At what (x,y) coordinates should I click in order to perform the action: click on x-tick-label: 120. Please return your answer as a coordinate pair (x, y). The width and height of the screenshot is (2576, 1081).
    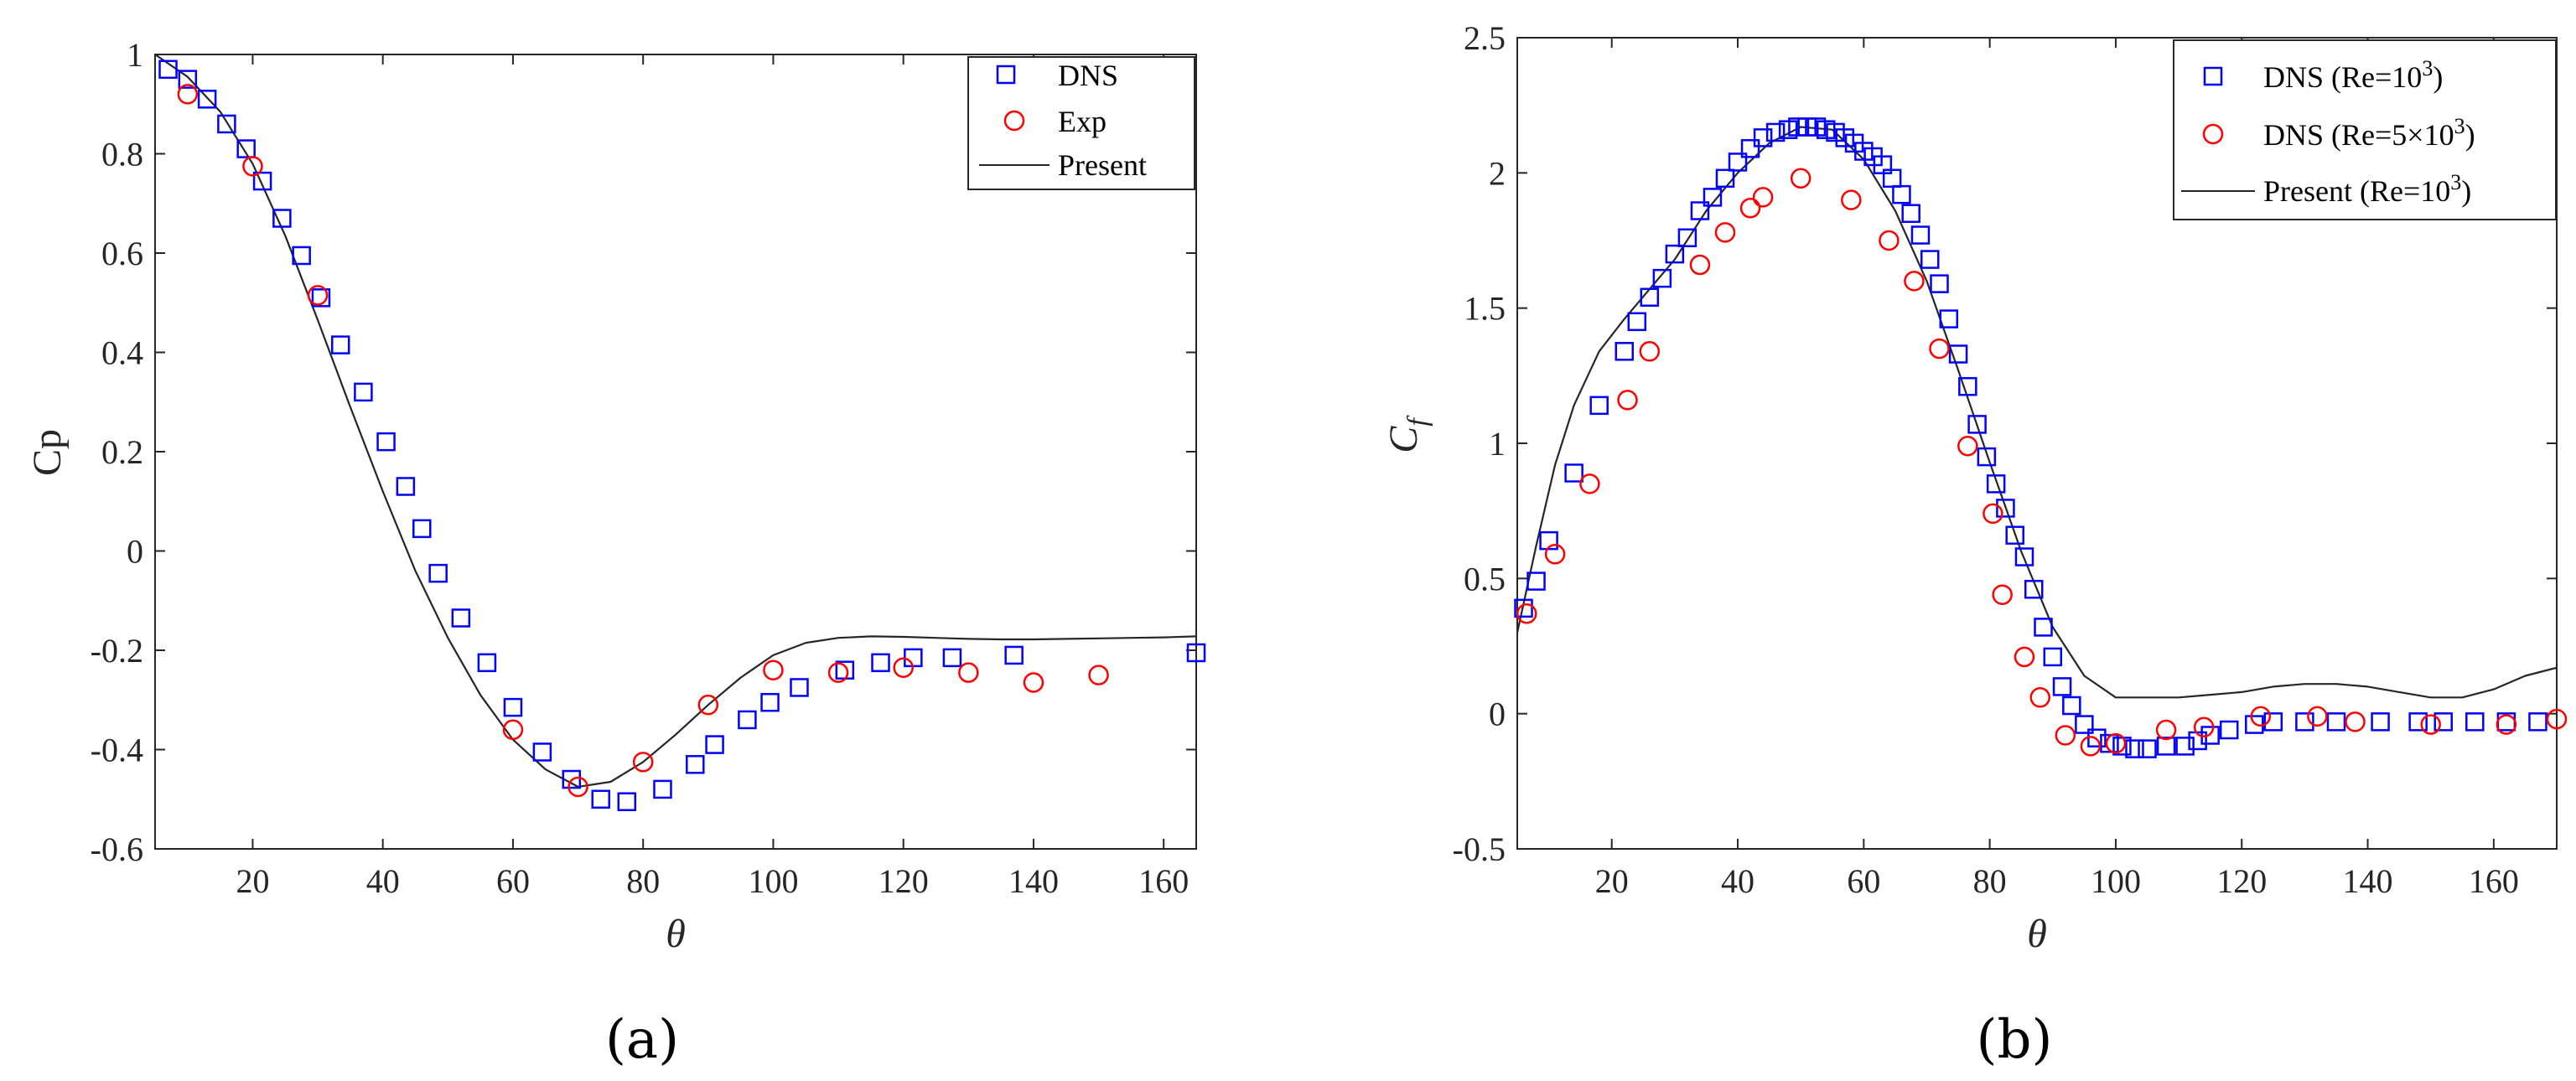
    Looking at the image, I should click on (2241, 881).